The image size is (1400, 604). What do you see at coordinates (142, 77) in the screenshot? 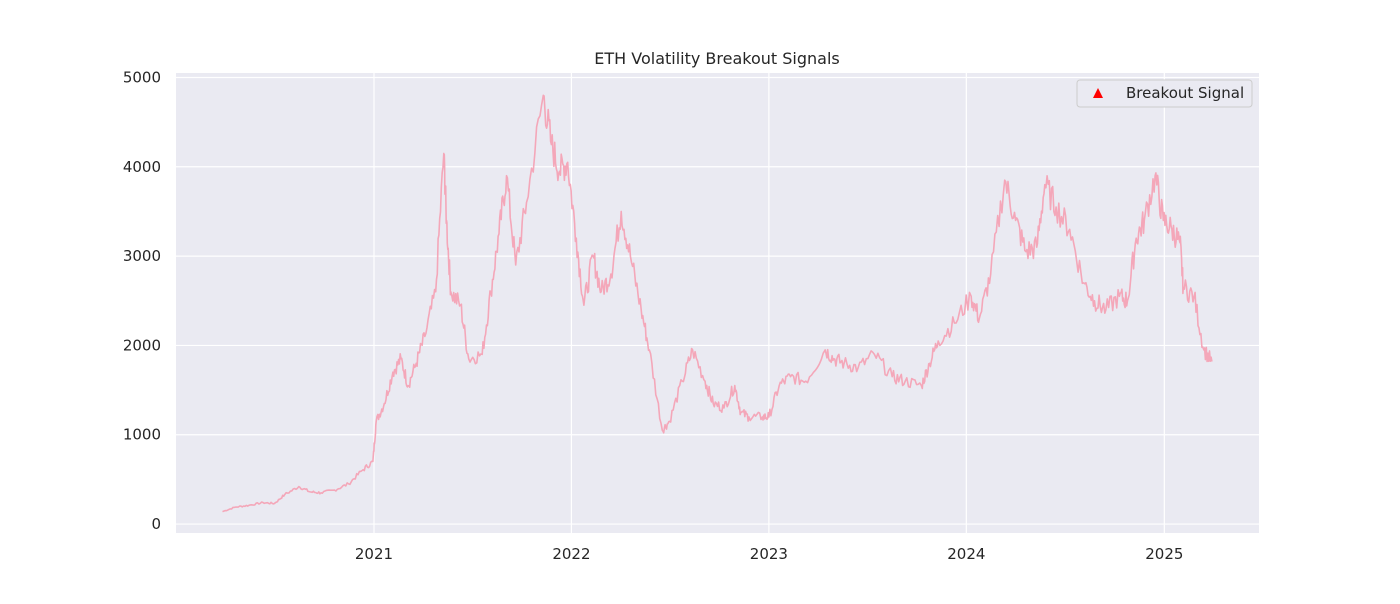
I see `y-tick-label: 5000` at bounding box center [142, 77].